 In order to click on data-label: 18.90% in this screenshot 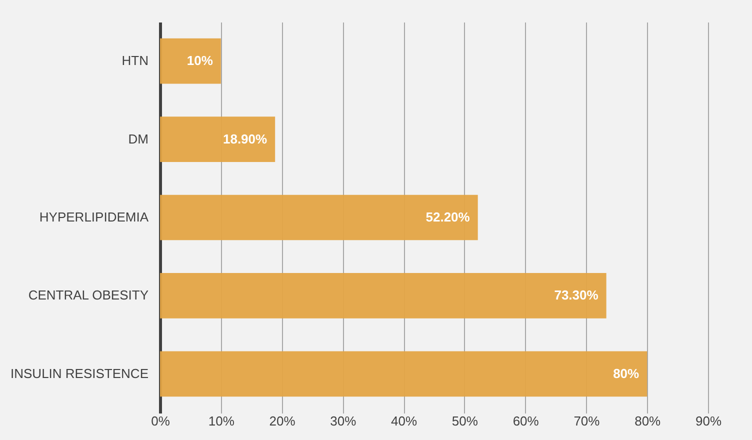, I will do `click(245, 138)`.